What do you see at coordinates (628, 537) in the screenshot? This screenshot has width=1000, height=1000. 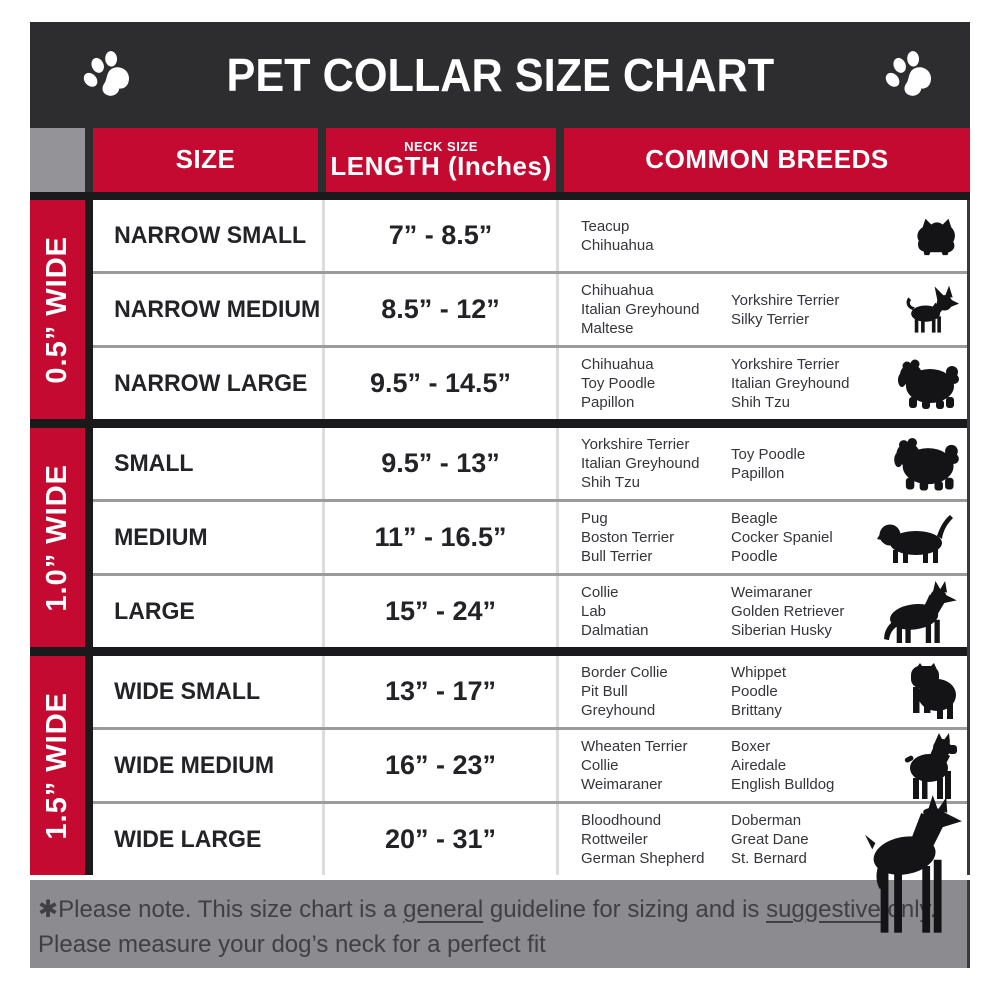 I see `breeds-list-1: Pug Boston Terrier Bull Terrier` at bounding box center [628, 537].